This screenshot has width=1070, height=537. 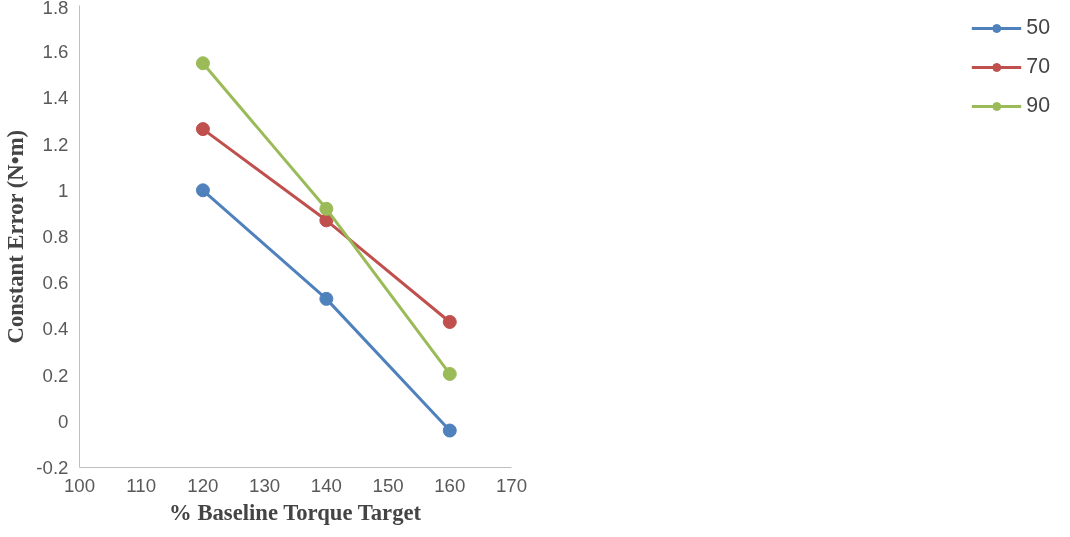 I want to click on x-tick-label: 150, so click(x=388, y=485).